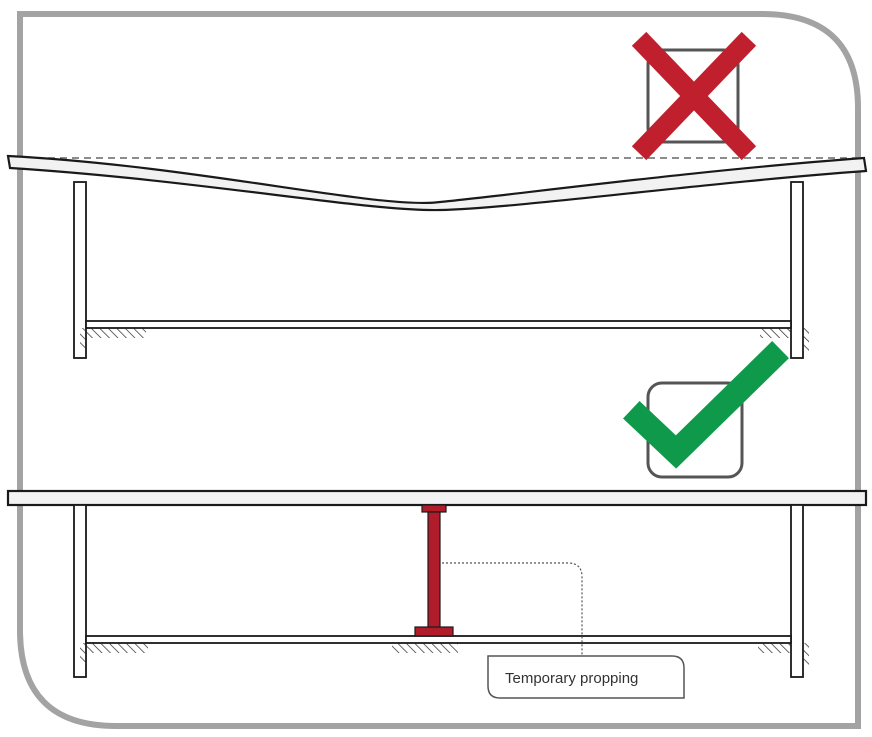  I want to click on callout-leader, so click(512, 609).